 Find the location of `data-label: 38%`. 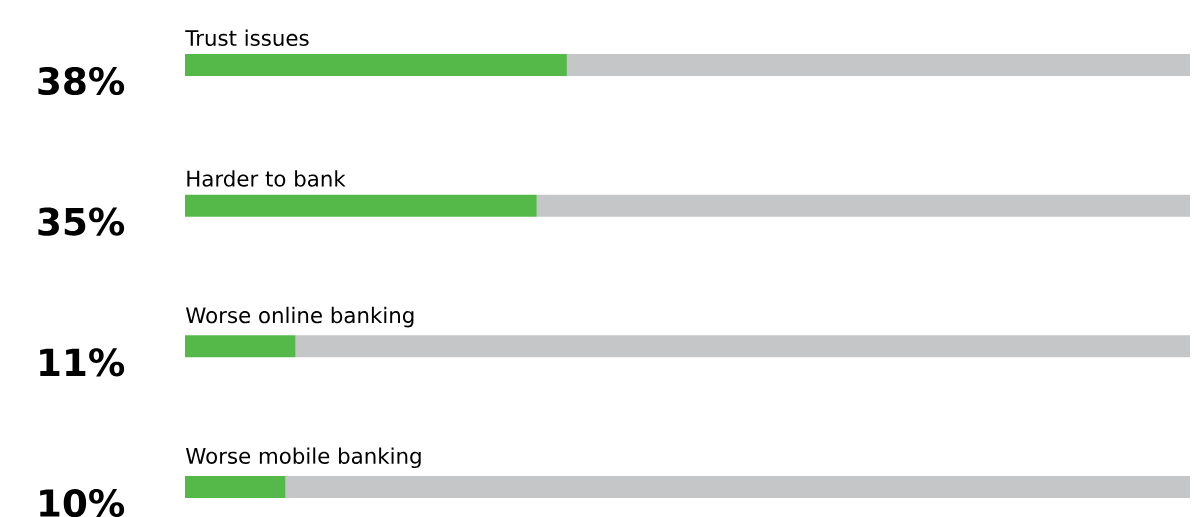

data-label: 38% is located at coordinates (81, 81).